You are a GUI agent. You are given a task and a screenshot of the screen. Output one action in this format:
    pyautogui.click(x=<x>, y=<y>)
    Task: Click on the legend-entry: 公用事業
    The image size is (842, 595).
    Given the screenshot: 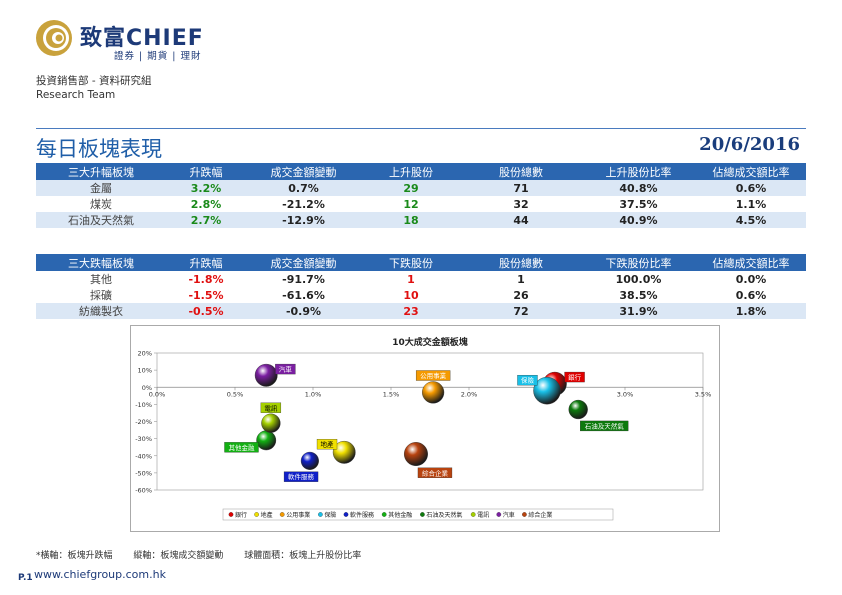 What is the action you would take?
    pyautogui.click(x=298, y=515)
    